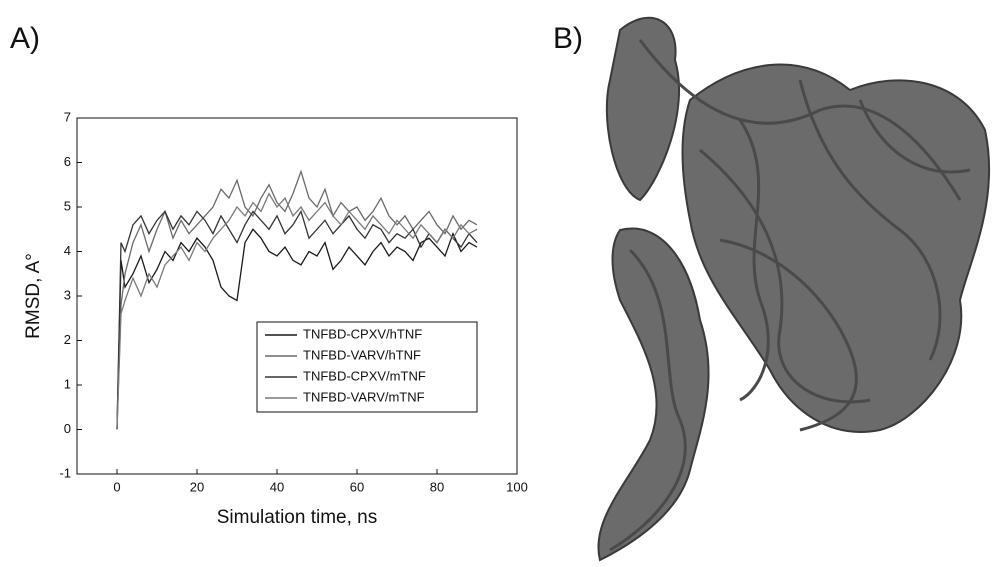 This screenshot has width=1003, height=567. What do you see at coordinates (67, 116) in the screenshot?
I see `y-tick-label: 7` at bounding box center [67, 116].